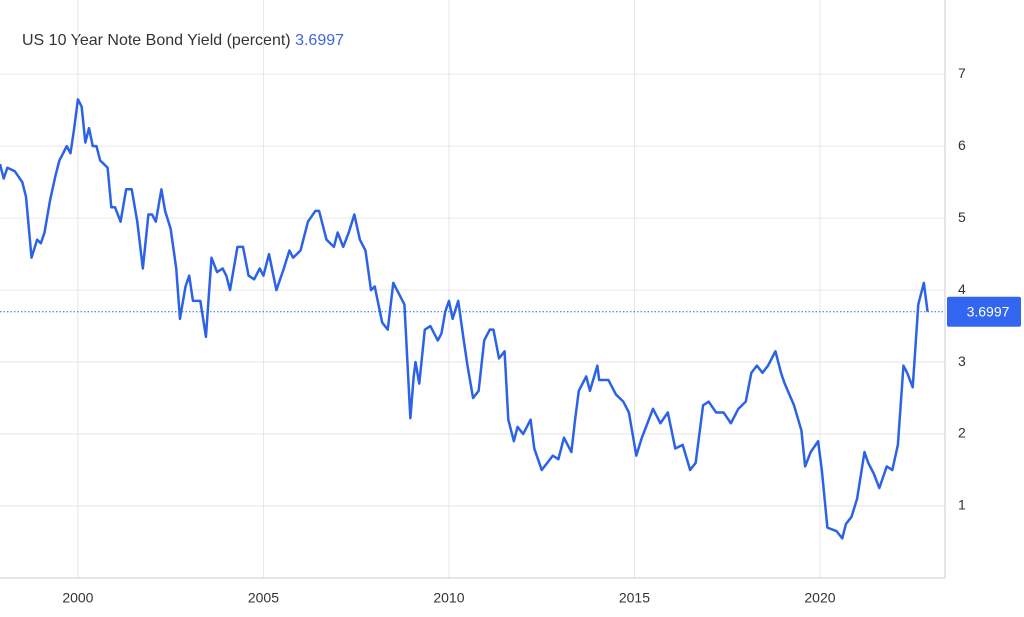  What do you see at coordinates (988, 311) in the screenshot?
I see `last-value-label: 3.6997` at bounding box center [988, 311].